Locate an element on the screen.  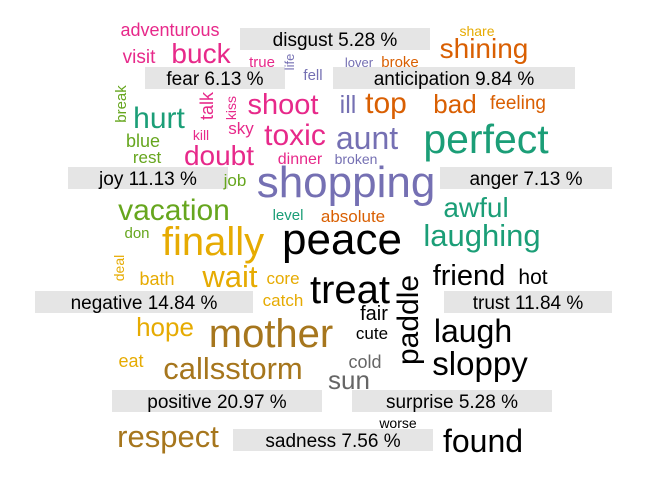
category-label-sadness: sadness 7.56 % is located at coordinates (333, 440).